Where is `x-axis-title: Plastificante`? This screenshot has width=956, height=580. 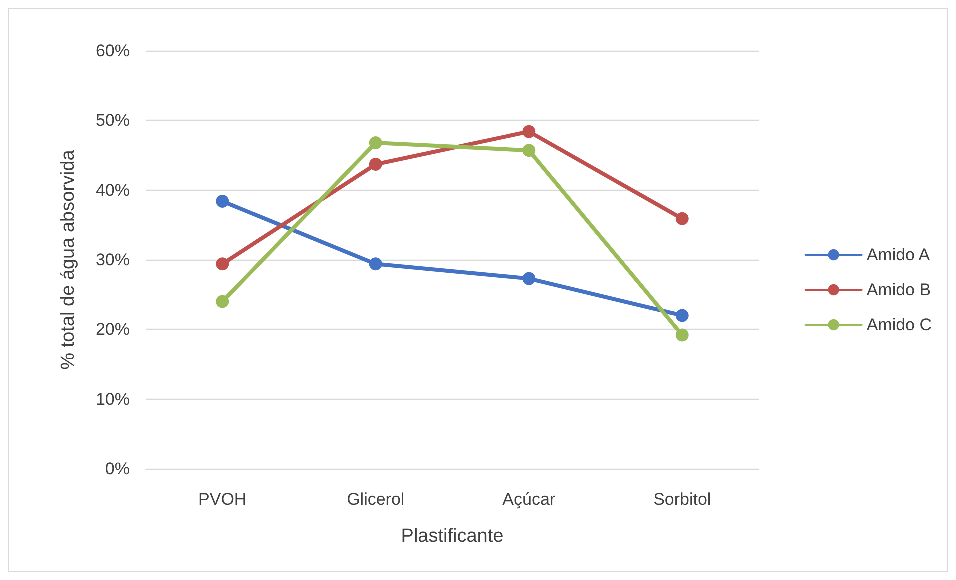
x-axis-title: Plastificante is located at coordinates (452, 536).